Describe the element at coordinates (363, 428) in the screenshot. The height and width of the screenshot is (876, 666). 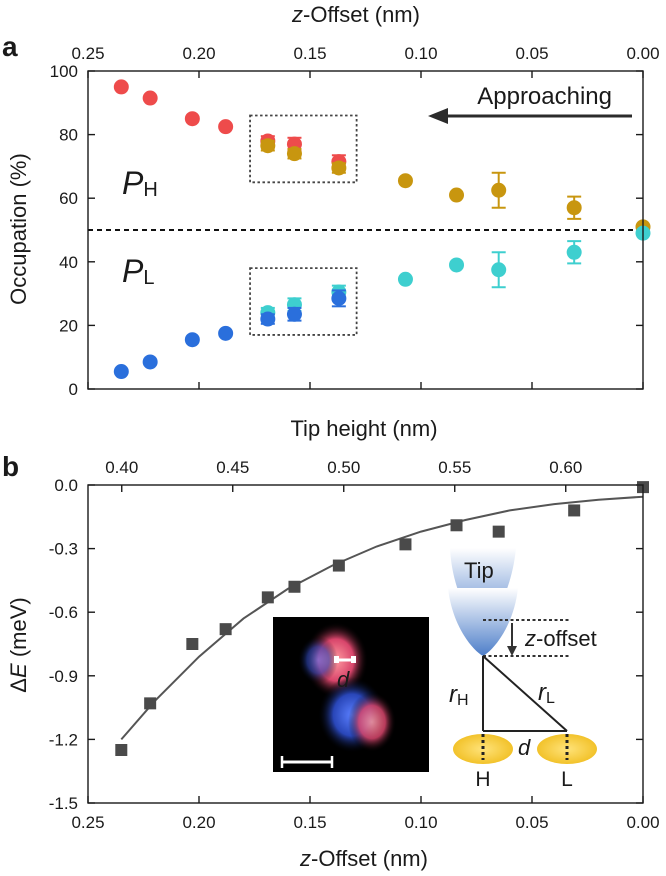
I see `panel-b-top-axis-title: Tip height (nm)` at that location.